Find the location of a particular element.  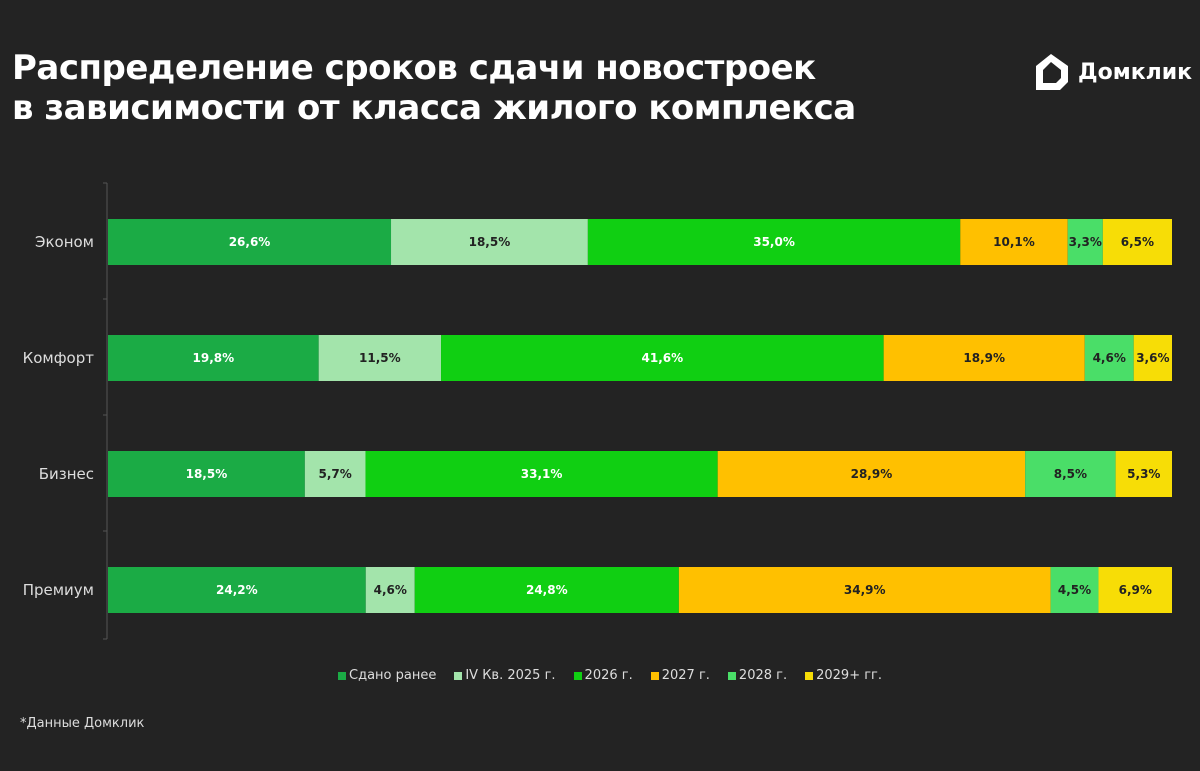

data-label: 33,1% is located at coordinates (542, 474).